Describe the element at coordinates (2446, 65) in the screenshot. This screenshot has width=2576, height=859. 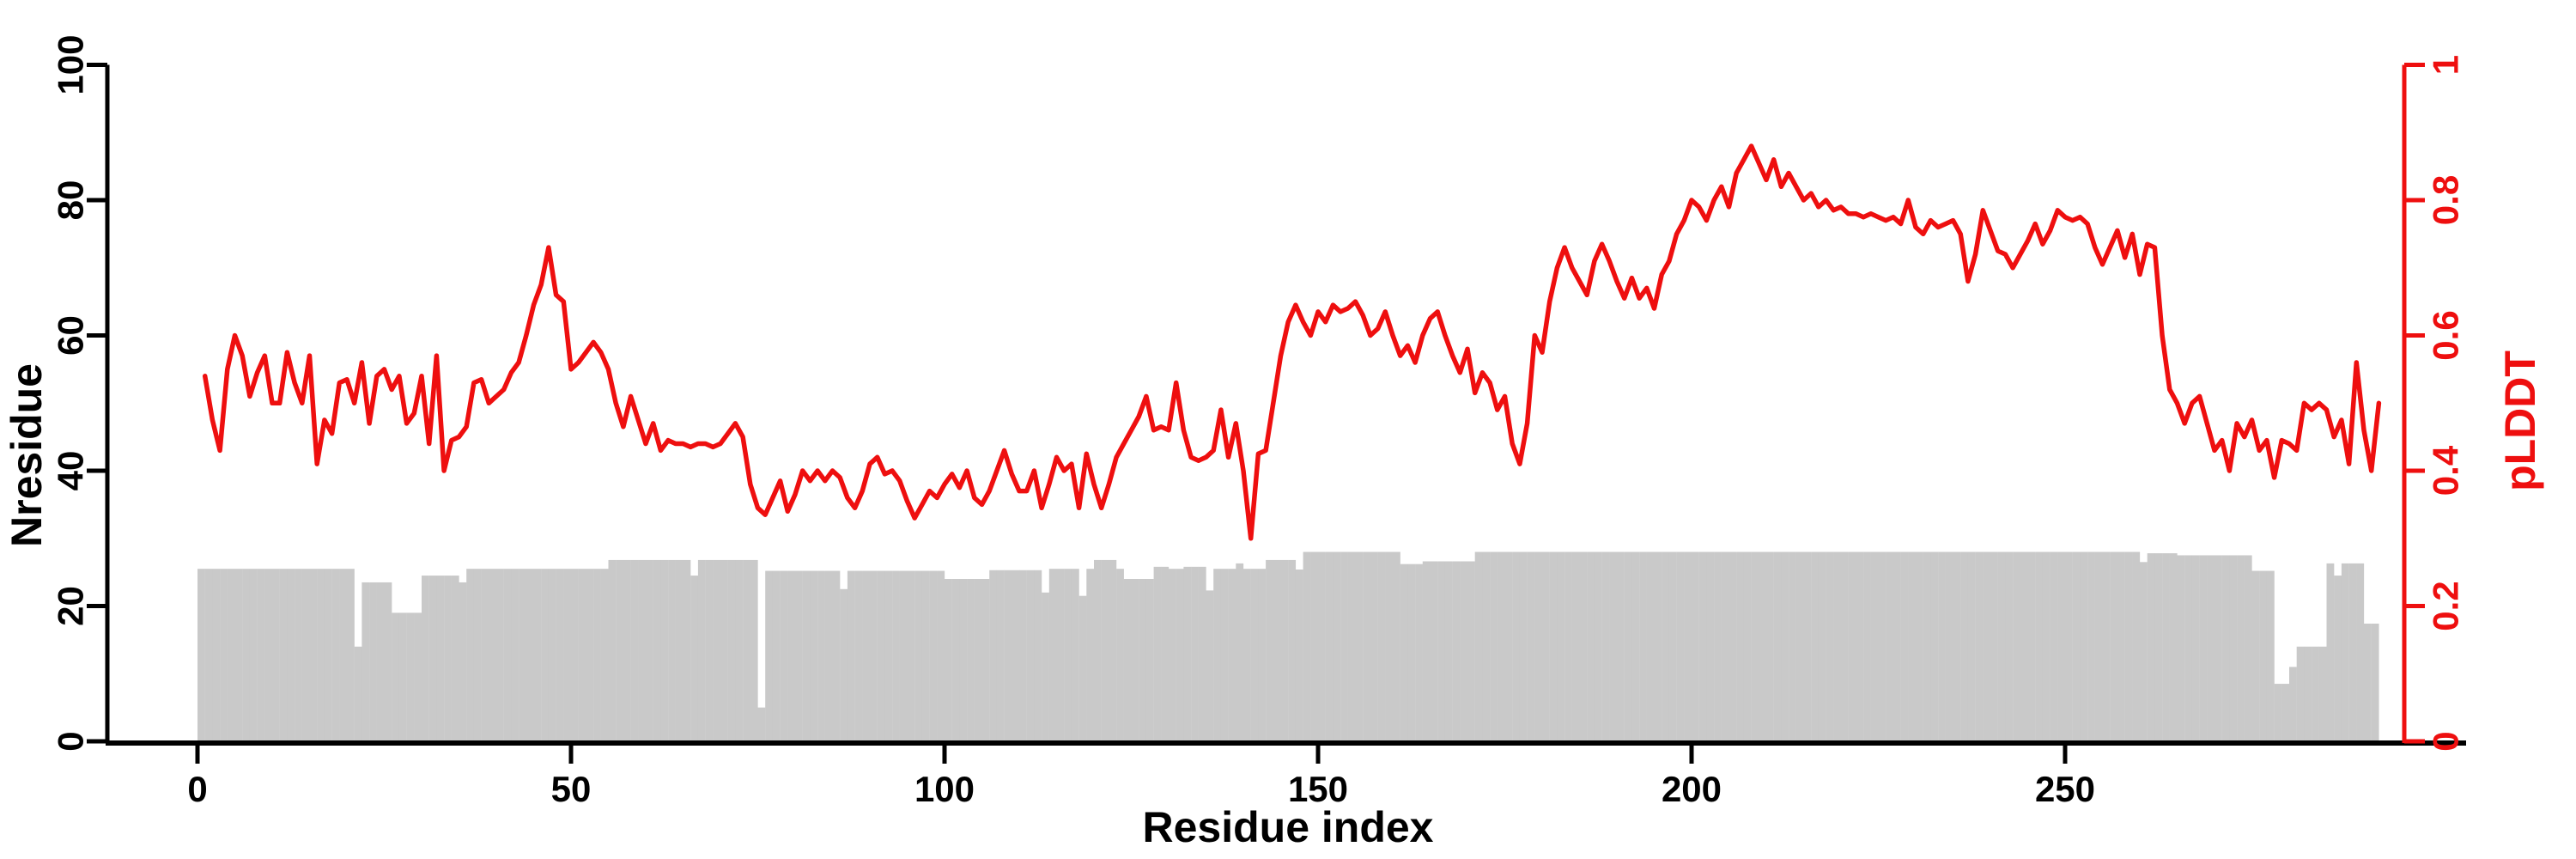
I see `y-right-tick-label: 1` at that location.